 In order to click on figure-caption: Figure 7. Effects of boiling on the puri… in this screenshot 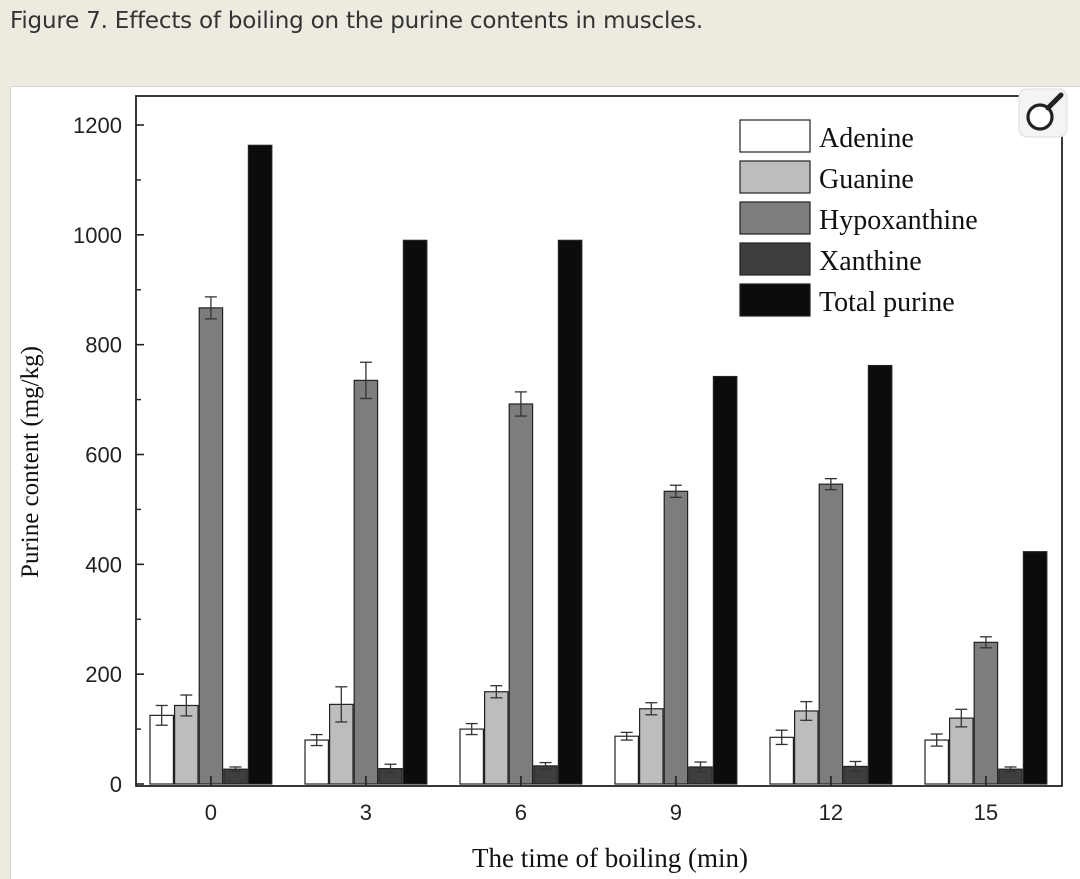, I will do `click(356, 21)`.